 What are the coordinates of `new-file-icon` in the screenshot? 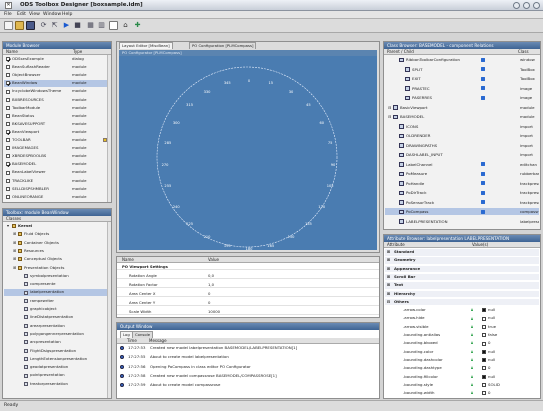 It's located at (8, 25).